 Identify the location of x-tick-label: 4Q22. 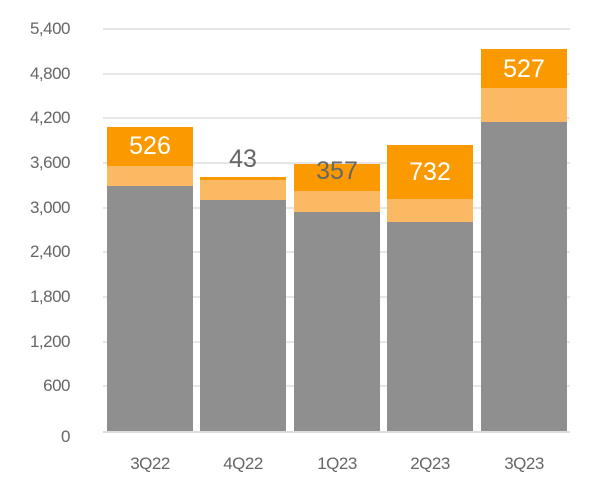
(243, 463).